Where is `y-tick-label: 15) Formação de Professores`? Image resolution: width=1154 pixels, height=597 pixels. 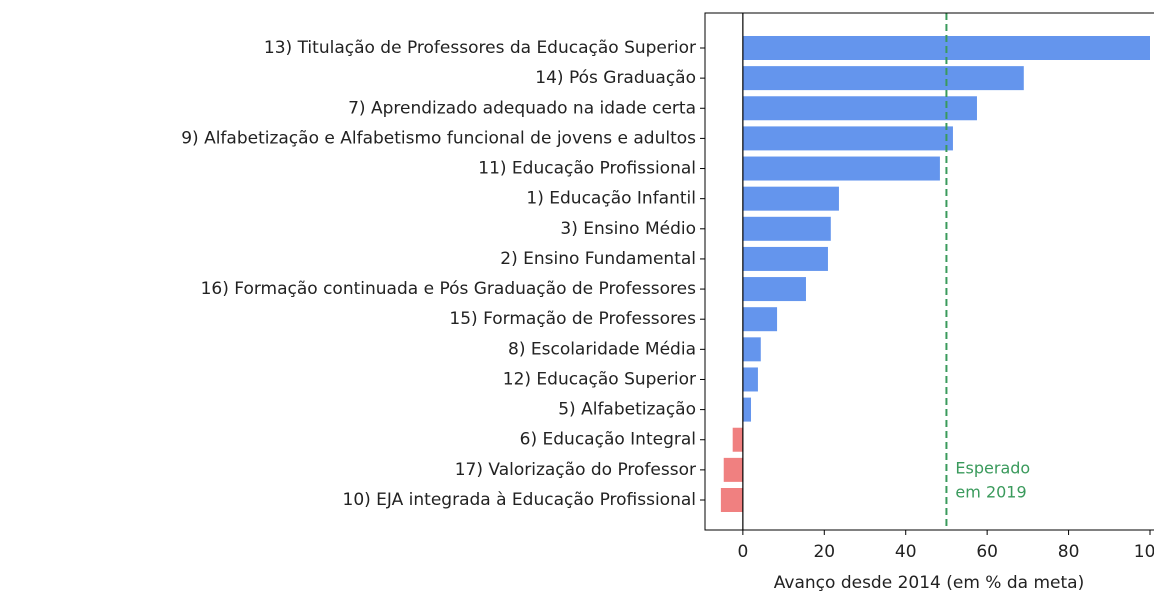
y-tick-label: 15) Formação de Professores is located at coordinates (572, 319).